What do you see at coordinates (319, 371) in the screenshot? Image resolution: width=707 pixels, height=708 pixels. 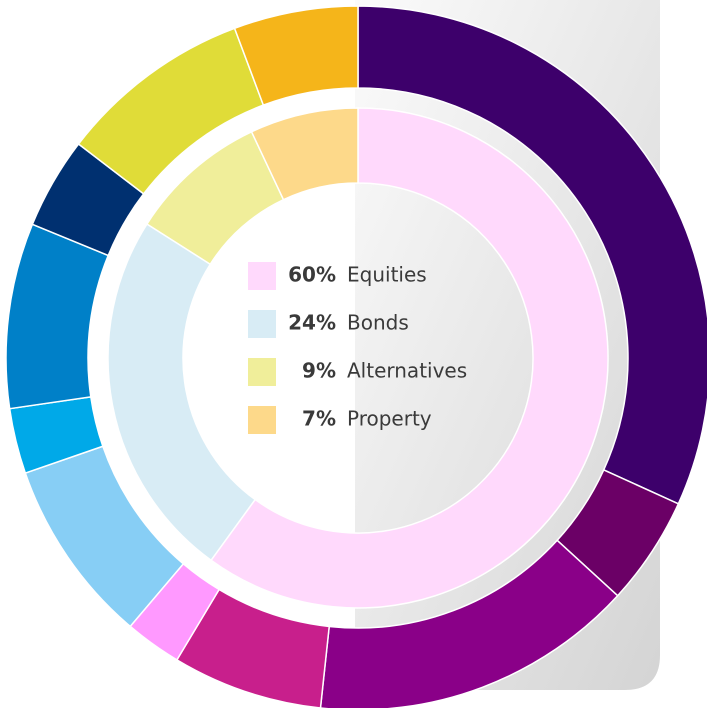 I see `legend-value: 9%` at bounding box center [319, 371].